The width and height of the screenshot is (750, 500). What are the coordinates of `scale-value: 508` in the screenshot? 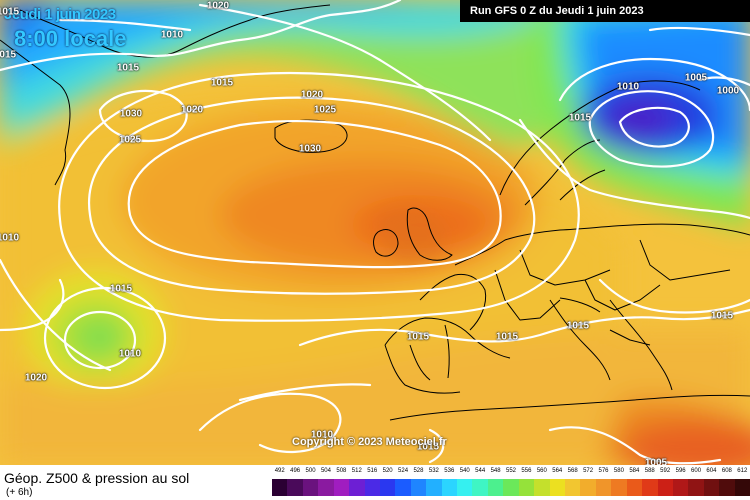 It's located at (341, 471).